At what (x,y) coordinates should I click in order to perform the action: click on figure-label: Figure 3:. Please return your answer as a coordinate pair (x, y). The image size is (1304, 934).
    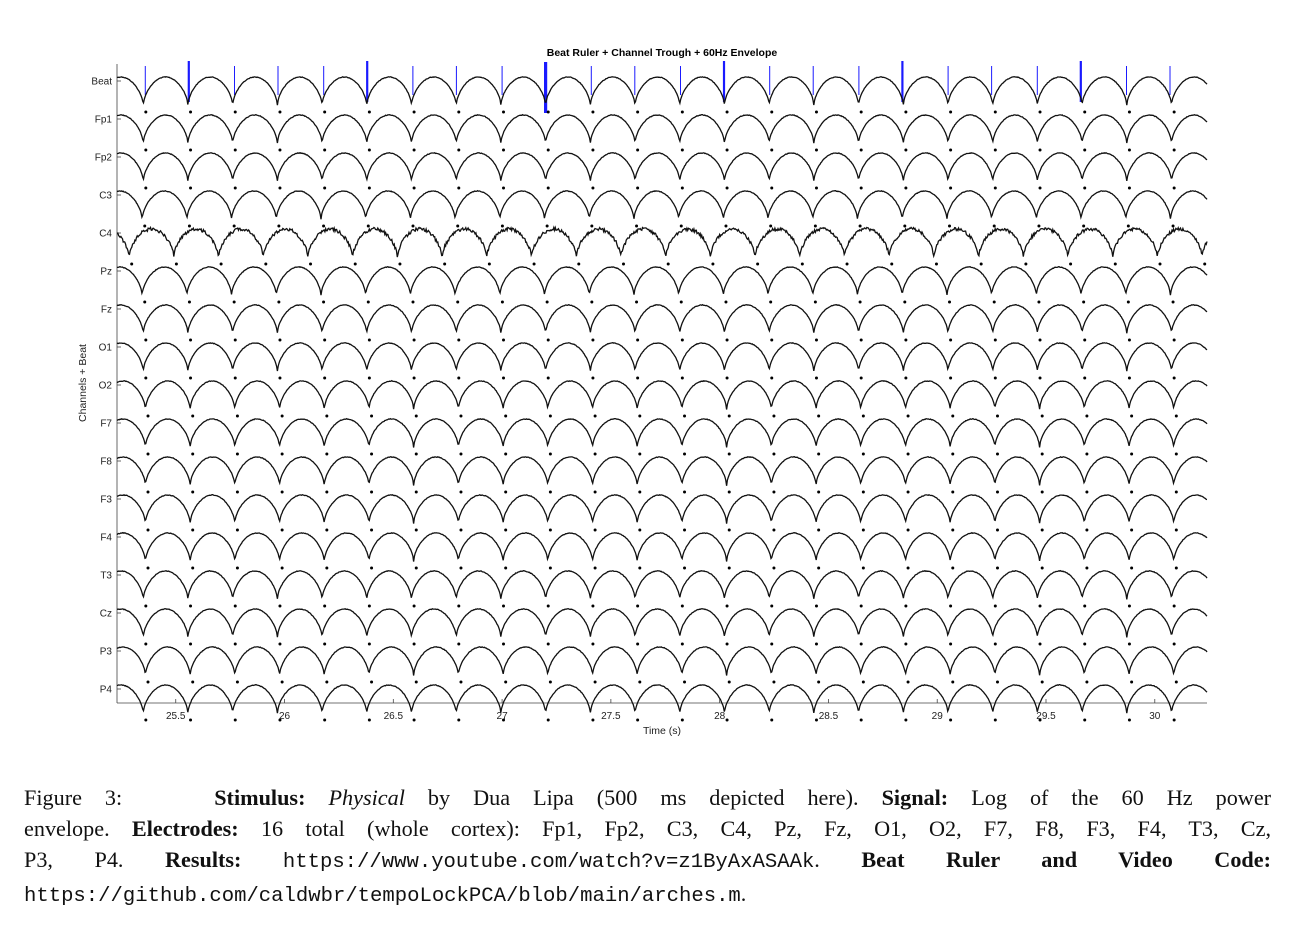
    Looking at the image, I should click on (73, 797).